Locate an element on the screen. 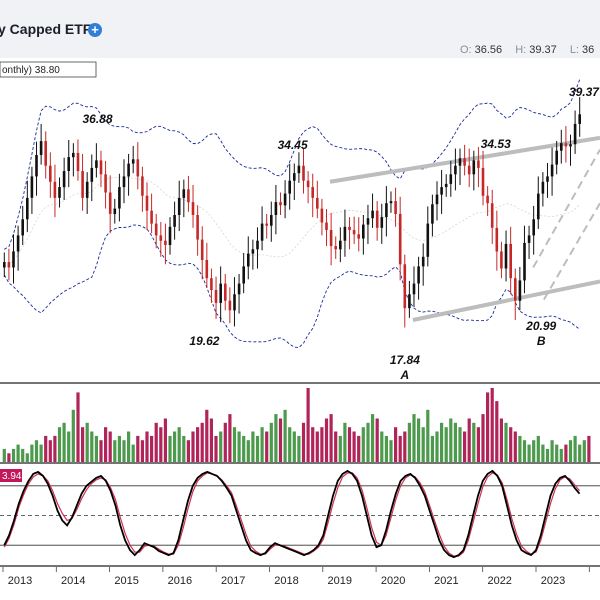 The height and width of the screenshot is (600, 600). time-tick-label: 2013 is located at coordinates (20, 581).